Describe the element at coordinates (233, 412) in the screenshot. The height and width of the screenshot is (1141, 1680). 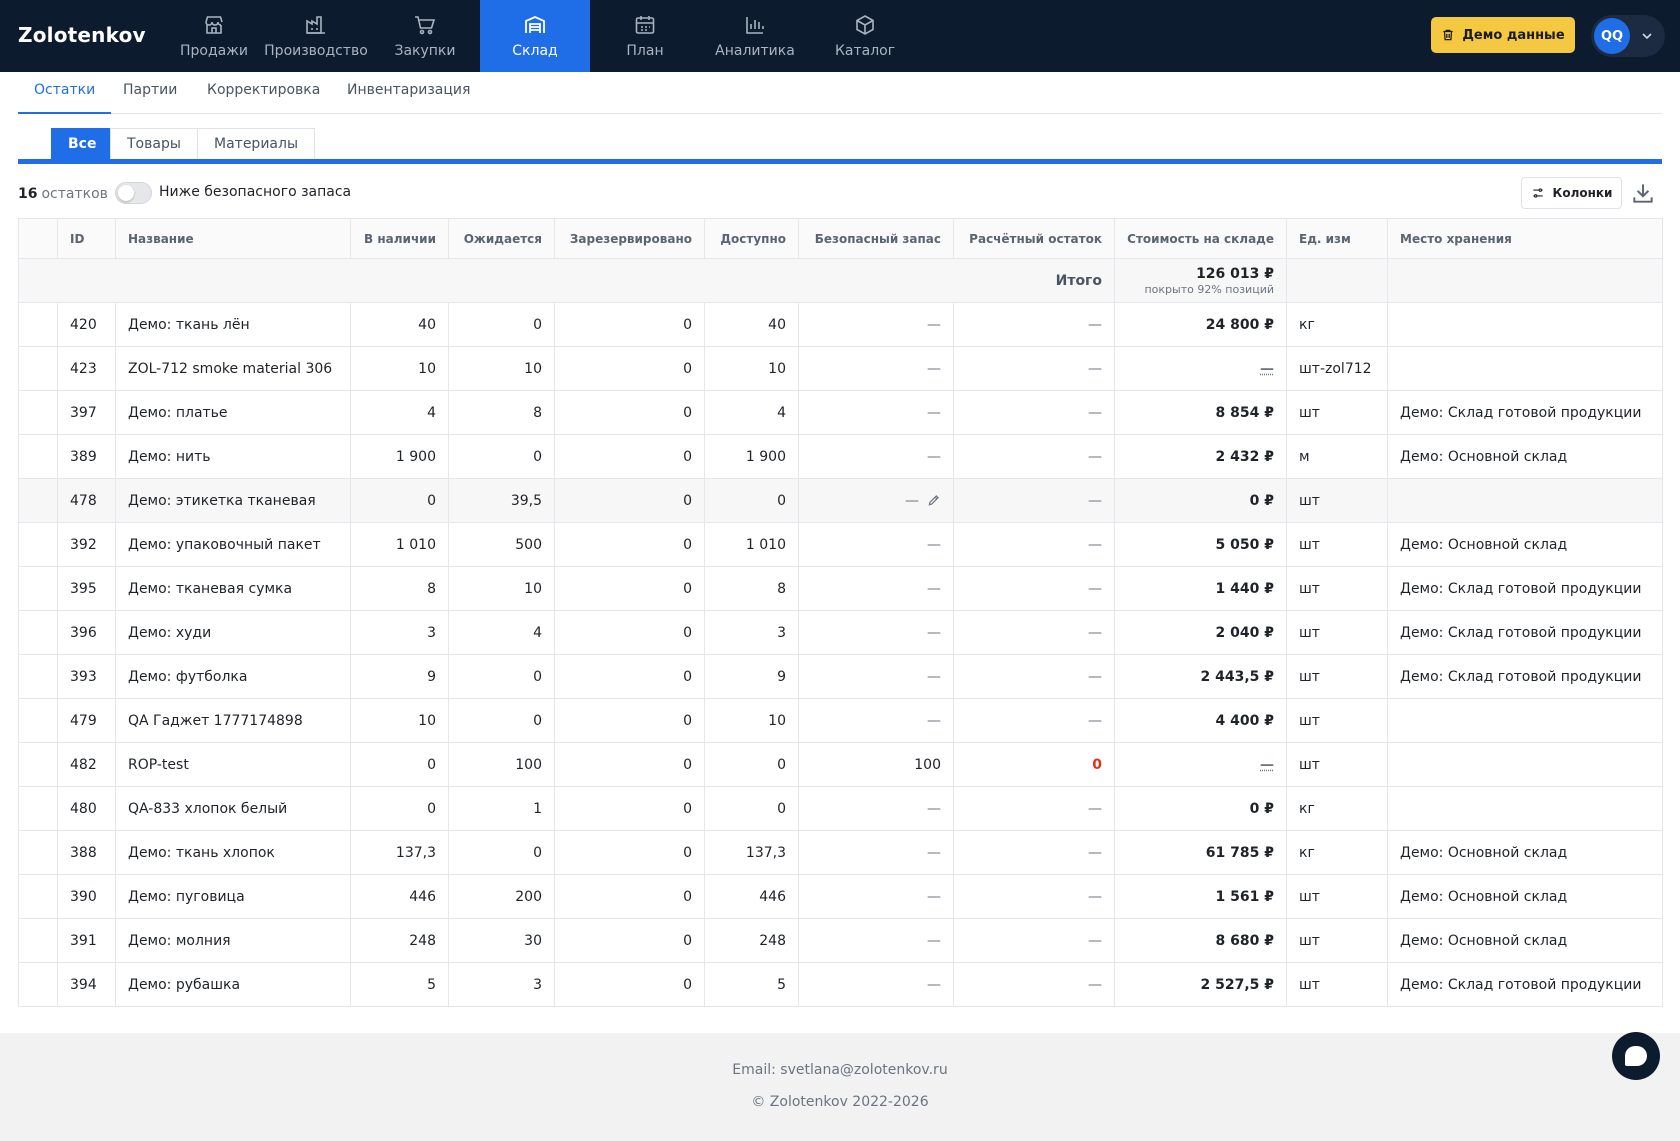
I see `cell-name: Демо: платье` at that location.